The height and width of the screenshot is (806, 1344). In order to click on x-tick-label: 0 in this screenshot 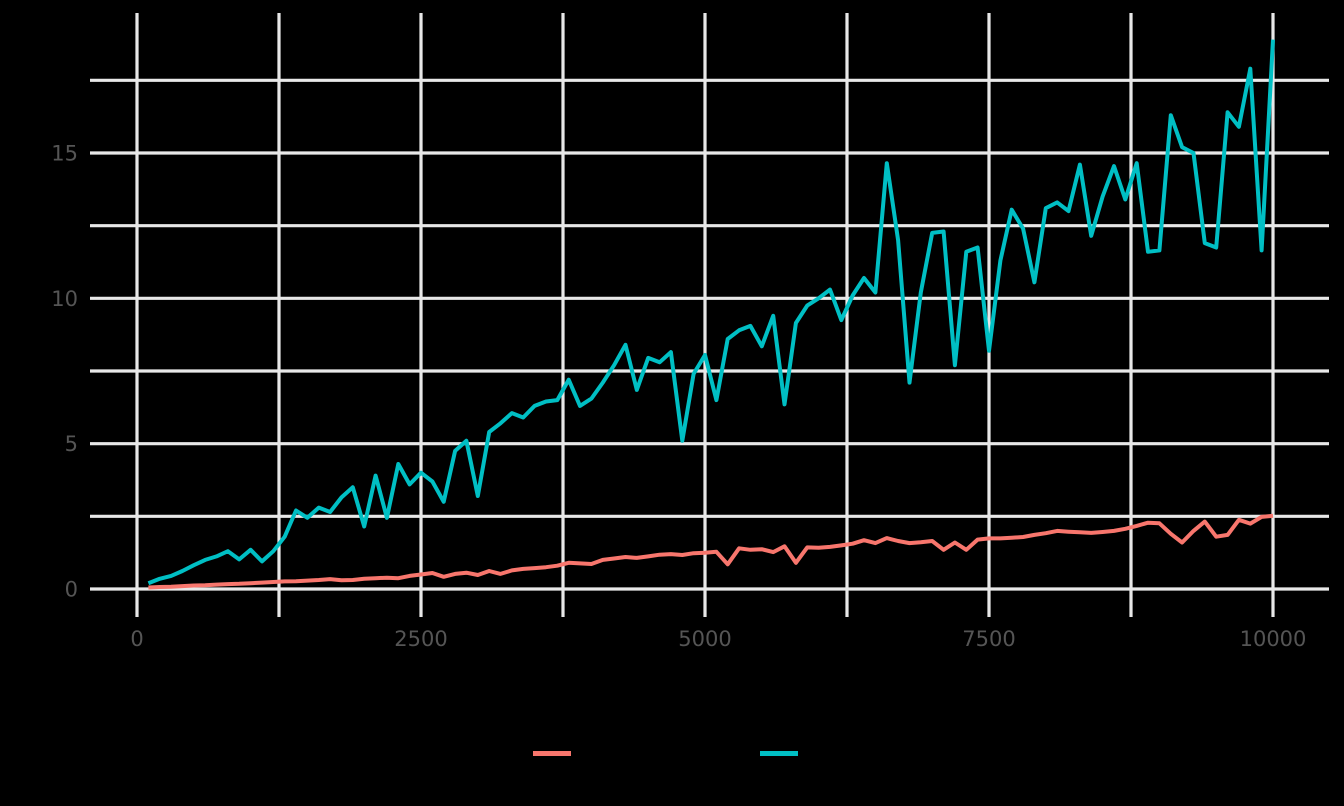, I will do `click(136, 639)`.